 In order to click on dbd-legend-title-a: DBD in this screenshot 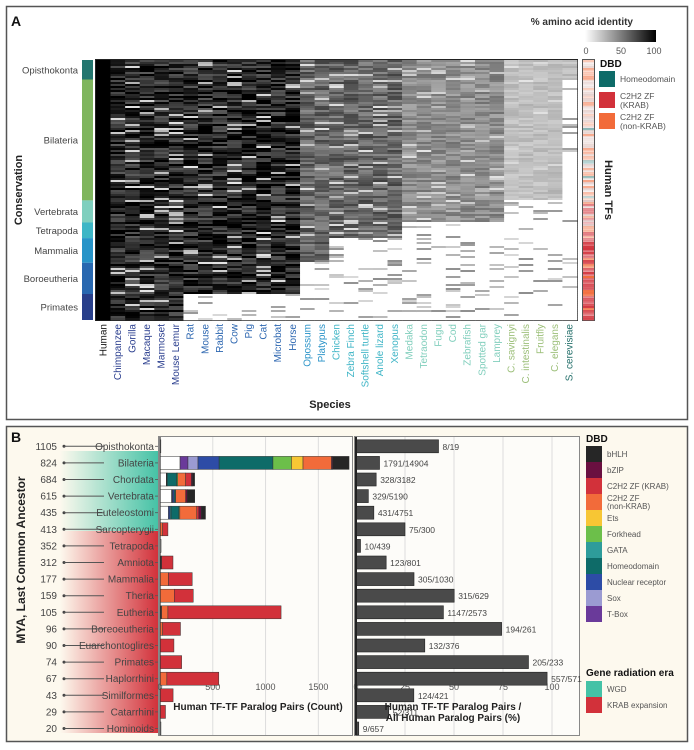, I will do `click(611, 64)`.